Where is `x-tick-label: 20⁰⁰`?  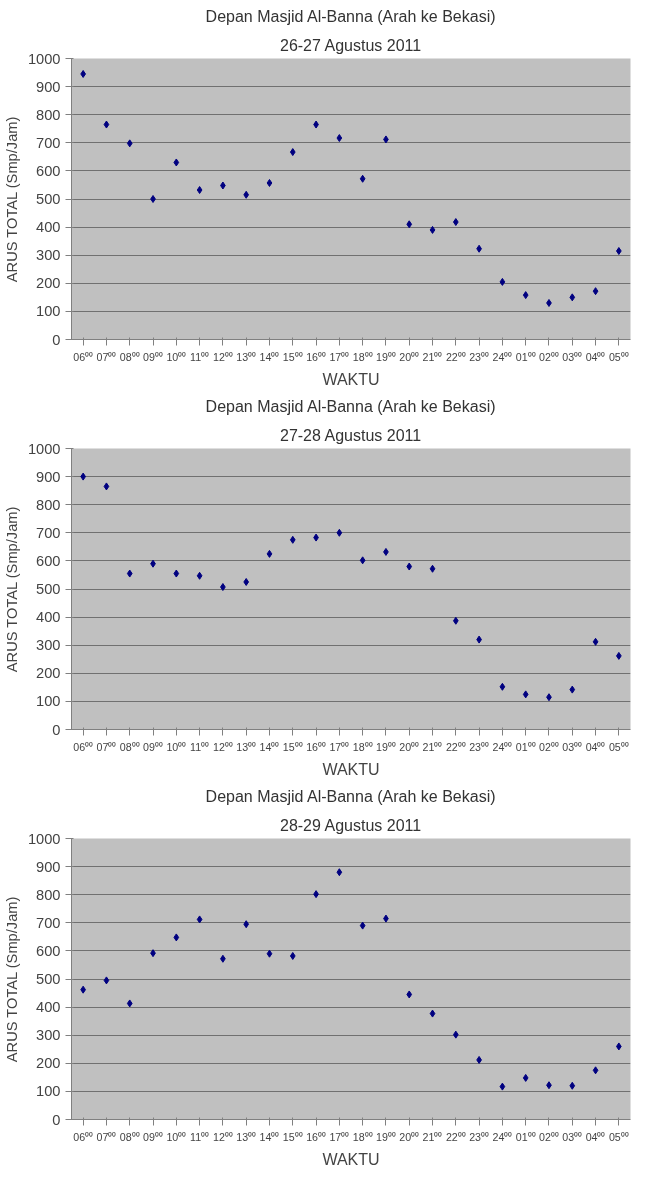 x-tick-label: 20⁰⁰ is located at coordinates (409, 1136).